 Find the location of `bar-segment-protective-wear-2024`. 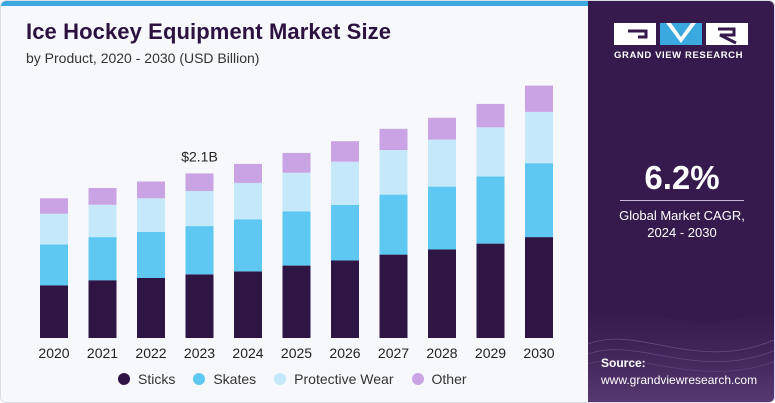

bar-segment-protective-wear-2024 is located at coordinates (248, 201).